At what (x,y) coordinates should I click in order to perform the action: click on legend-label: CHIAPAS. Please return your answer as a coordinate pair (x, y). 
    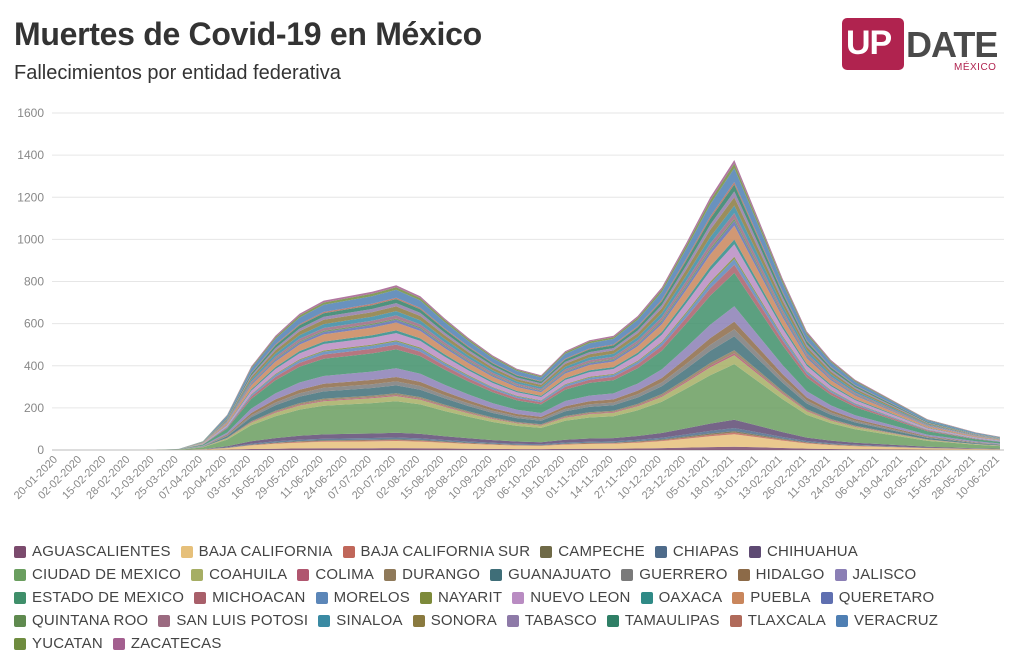
    Looking at the image, I should click on (705, 551).